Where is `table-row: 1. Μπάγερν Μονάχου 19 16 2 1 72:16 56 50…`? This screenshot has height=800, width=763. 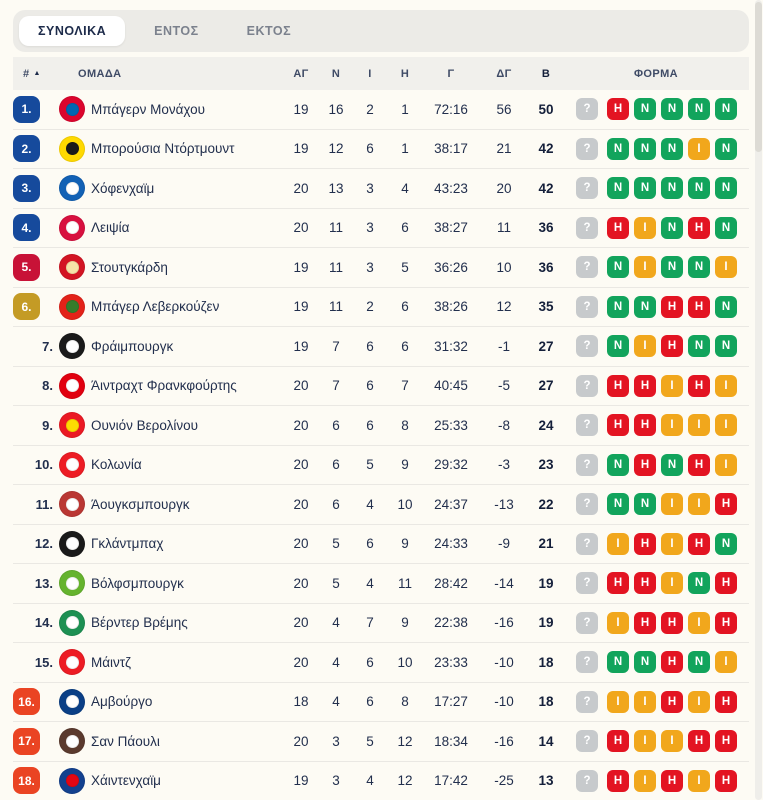 table-row: 1. Μπάγερν Μονάχου 19 16 2 1 72:16 56 50… is located at coordinates (381, 110).